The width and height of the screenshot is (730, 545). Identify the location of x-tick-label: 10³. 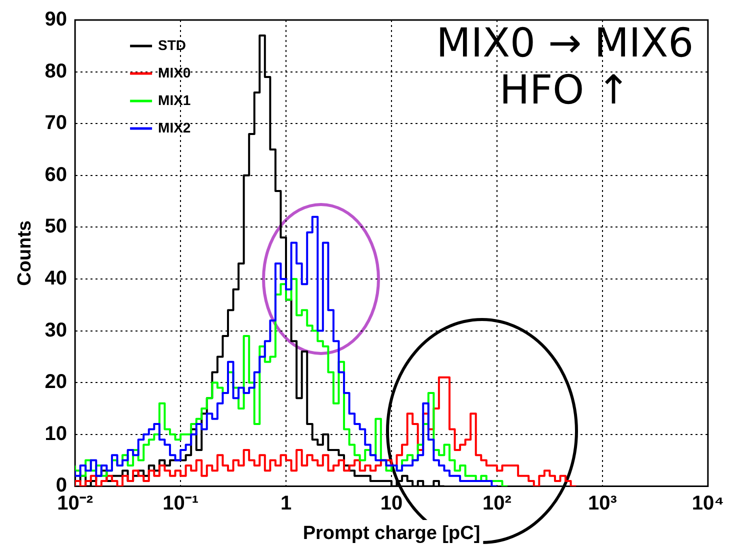
(603, 503).